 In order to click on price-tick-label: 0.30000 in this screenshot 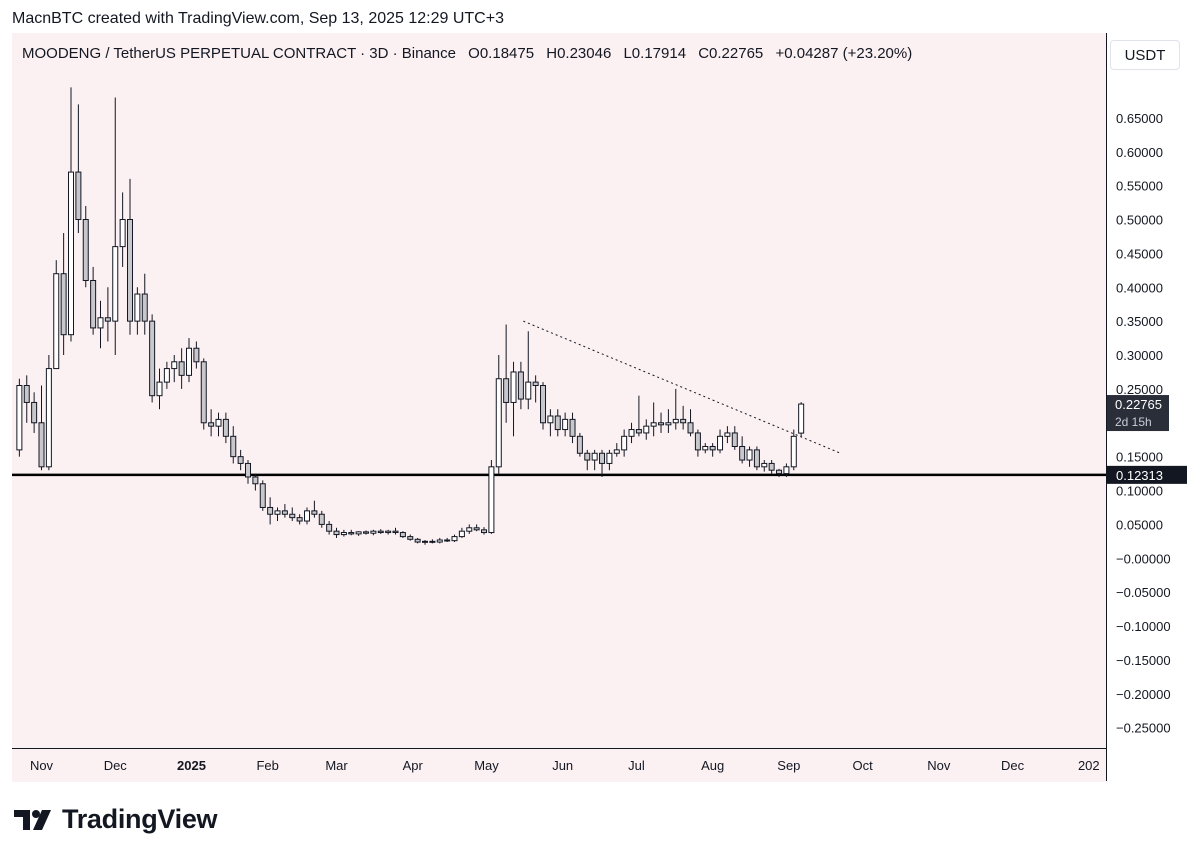, I will do `click(1139, 355)`.